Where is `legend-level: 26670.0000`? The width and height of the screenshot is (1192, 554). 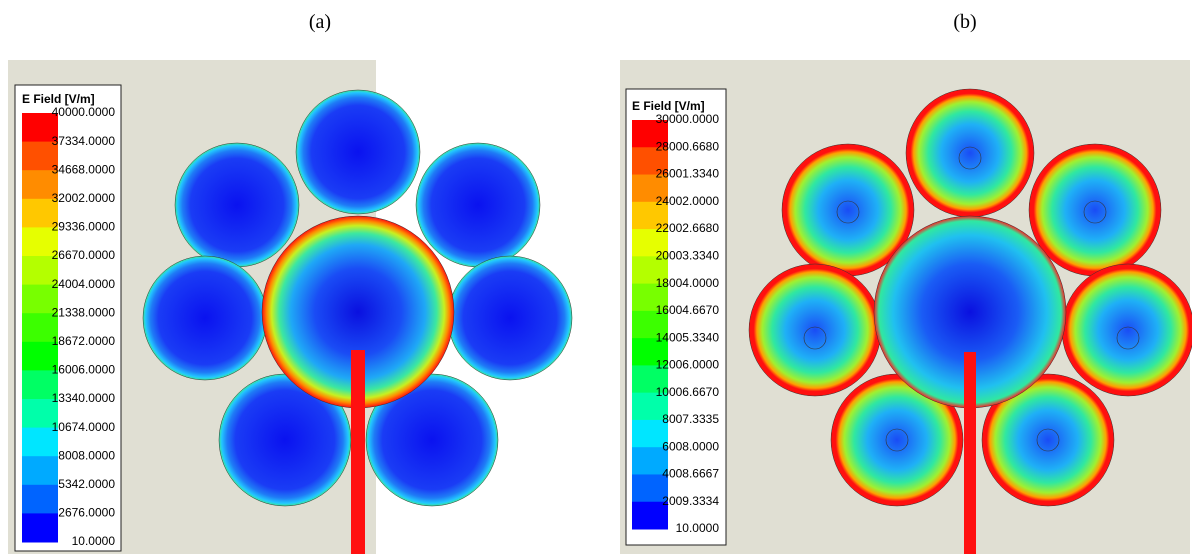
legend-level: 26670.0000 is located at coordinates (84, 255).